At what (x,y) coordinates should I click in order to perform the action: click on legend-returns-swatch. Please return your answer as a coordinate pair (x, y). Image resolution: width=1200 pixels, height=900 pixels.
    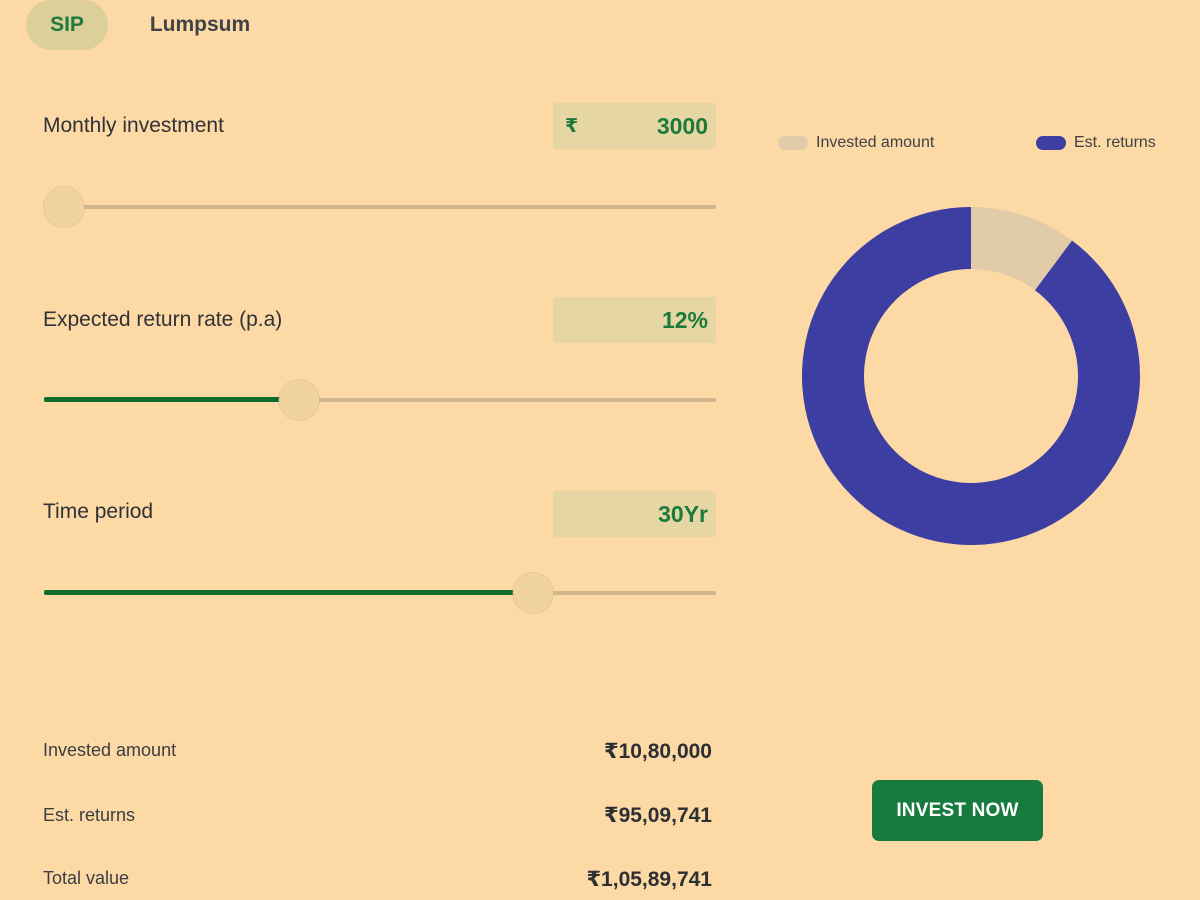
    Looking at the image, I should click on (1051, 143).